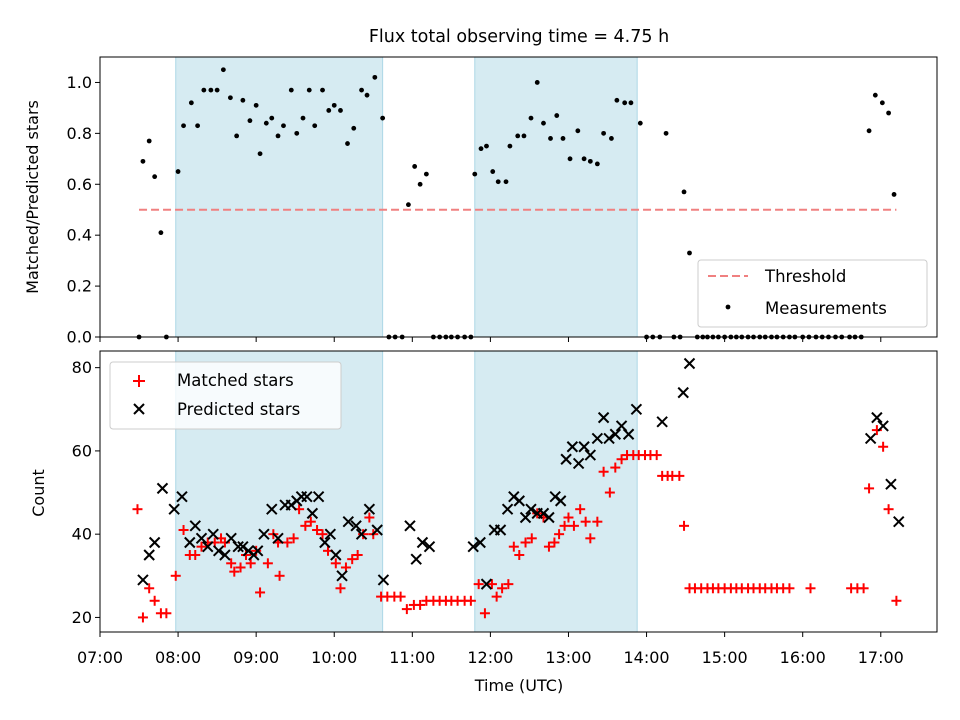 The width and height of the screenshot is (960, 720). Describe the element at coordinates (803, 657) in the screenshot. I see `x-tick-label: 16:00` at that location.